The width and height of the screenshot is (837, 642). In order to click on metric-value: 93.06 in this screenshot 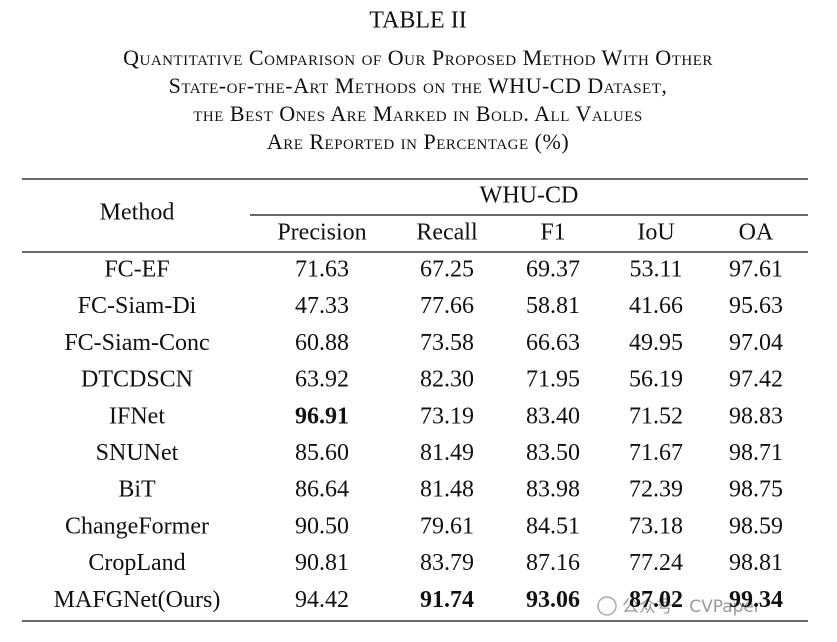, I will do `click(553, 600)`.